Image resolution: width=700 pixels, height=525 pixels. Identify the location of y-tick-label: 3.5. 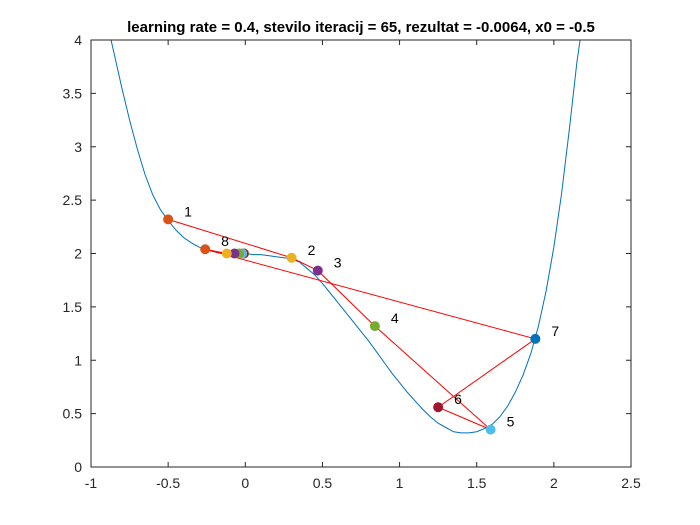
(73, 93).